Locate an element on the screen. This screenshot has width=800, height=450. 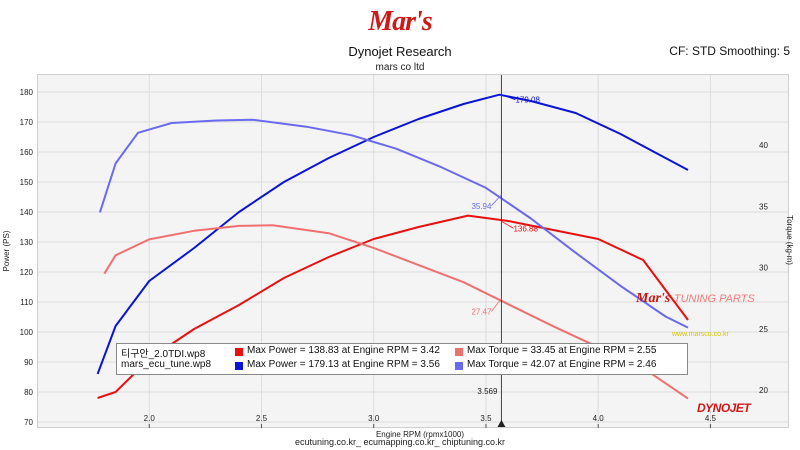
legend-file-stock: 티구안_2.0TDI.wp8 is located at coordinates (163, 354).